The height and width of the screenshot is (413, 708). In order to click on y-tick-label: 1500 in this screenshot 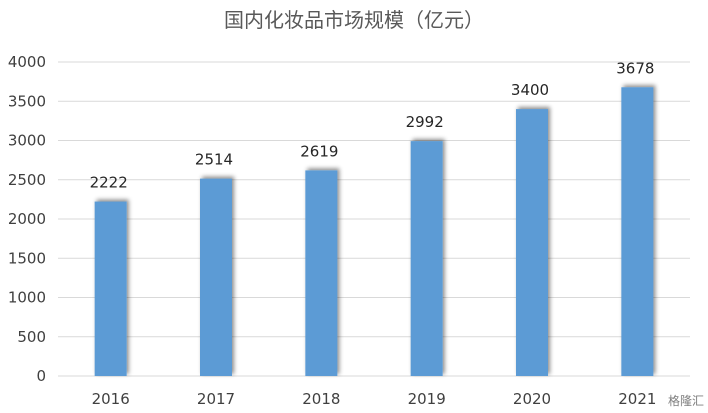, I will do `click(27, 258)`.